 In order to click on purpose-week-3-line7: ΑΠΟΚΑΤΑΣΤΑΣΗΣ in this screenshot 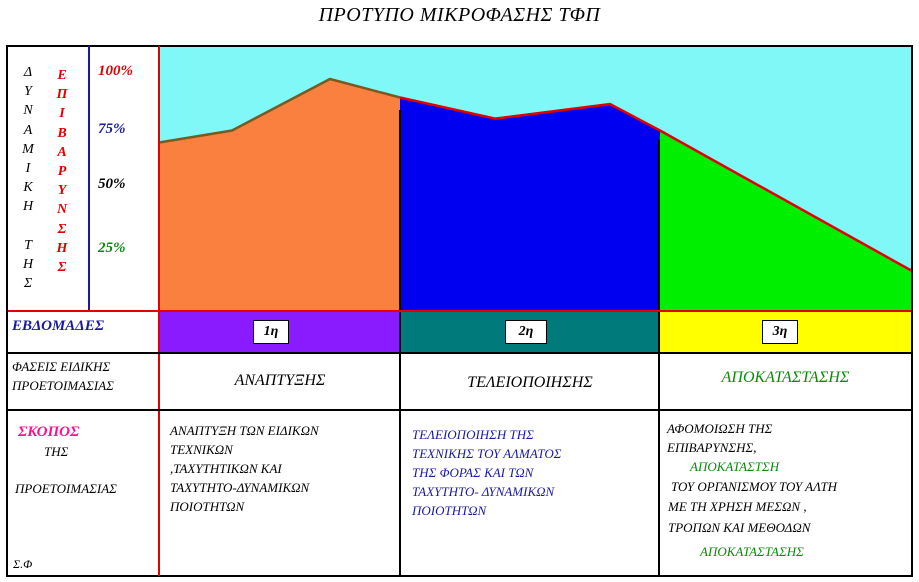, I will do `click(752, 551)`.